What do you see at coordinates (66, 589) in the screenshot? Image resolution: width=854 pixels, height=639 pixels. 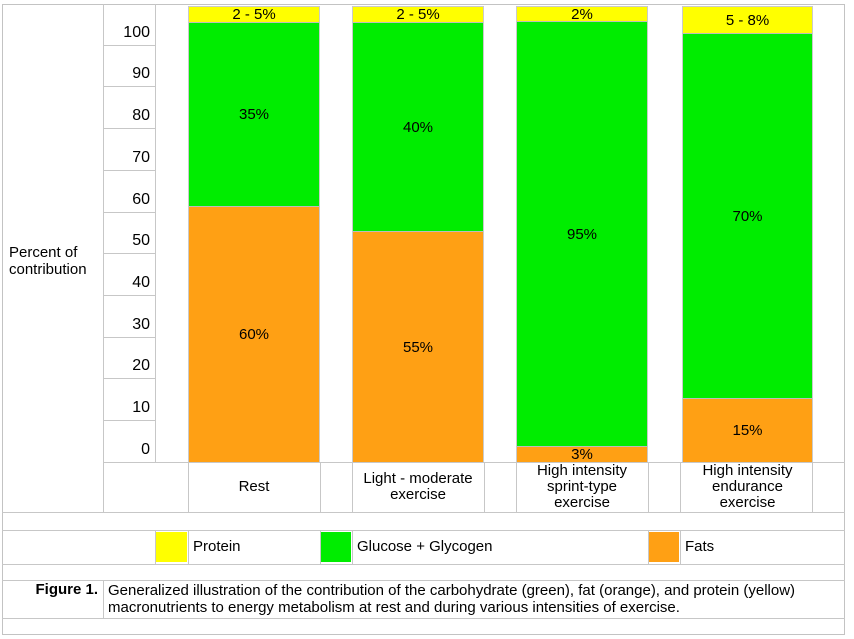 I see `figure-caption-tag: Figure 1.` at bounding box center [66, 589].